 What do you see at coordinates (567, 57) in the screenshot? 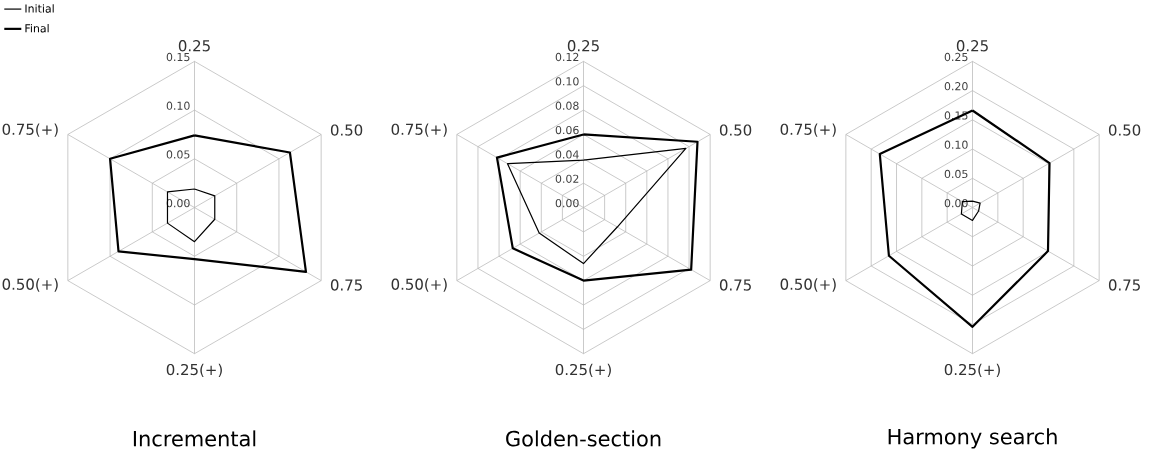
I see `y-tick-label: 0.12` at bounding box center [567, 57].